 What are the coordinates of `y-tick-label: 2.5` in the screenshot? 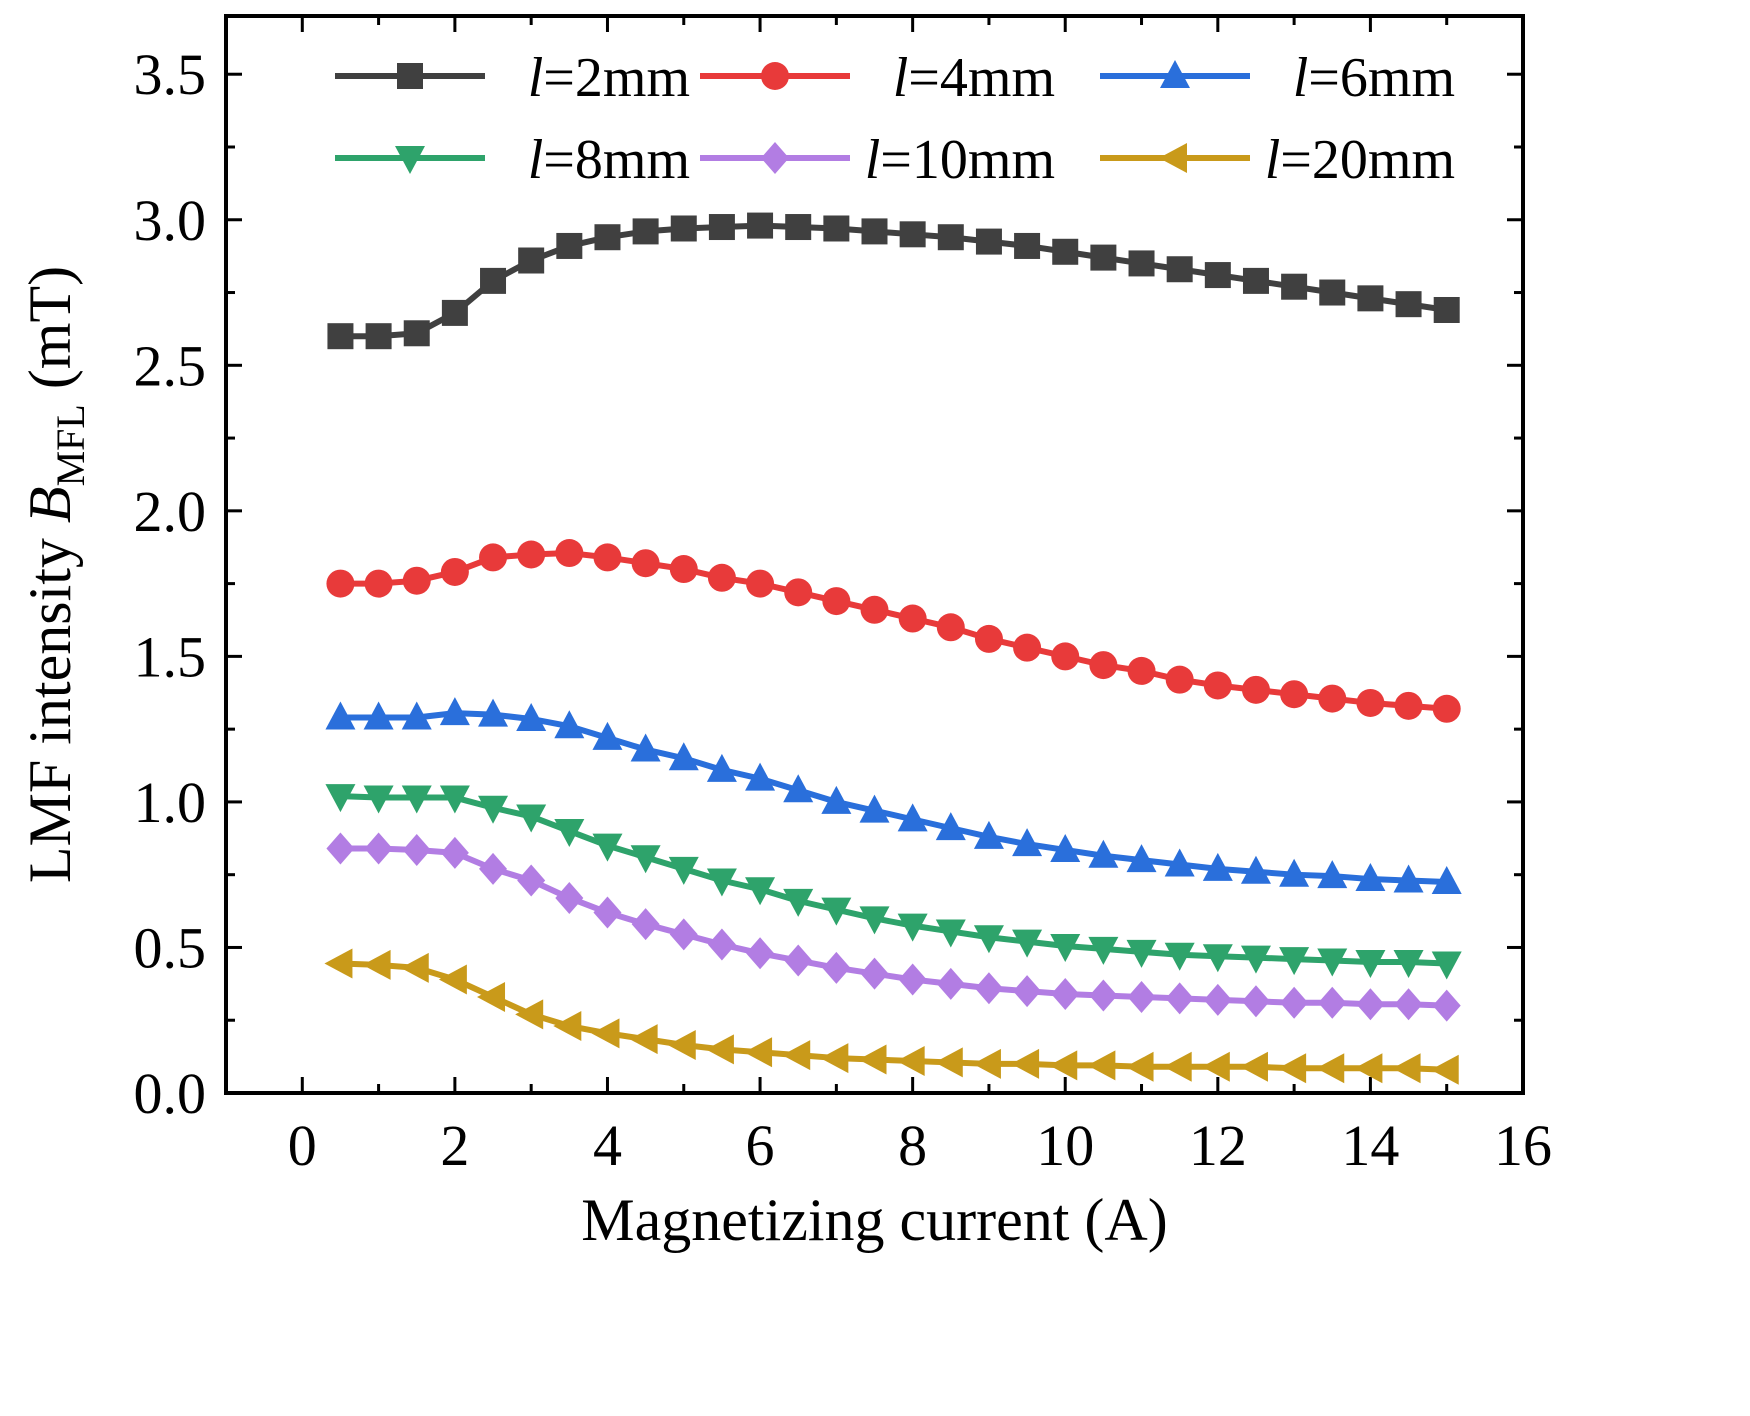 It's located at (170, 365).